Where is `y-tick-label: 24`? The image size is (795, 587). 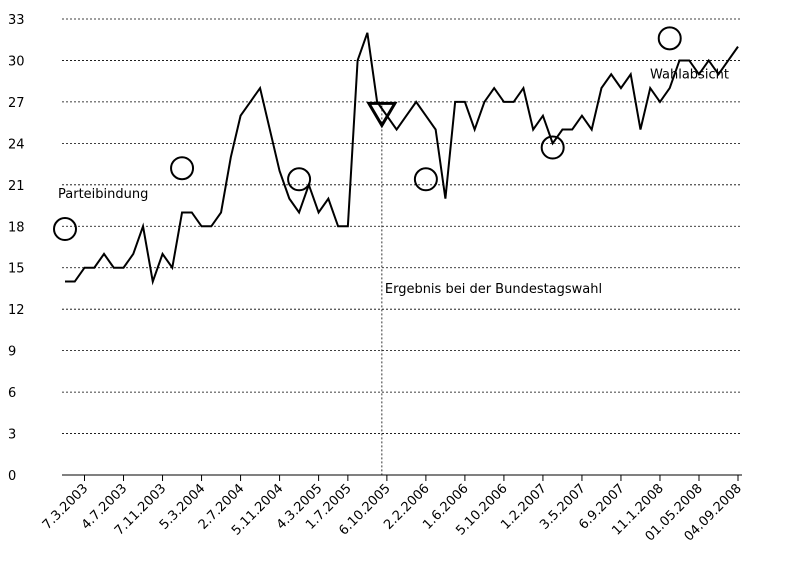
y-tick-label: 24 is located at coordinates (16, 144).